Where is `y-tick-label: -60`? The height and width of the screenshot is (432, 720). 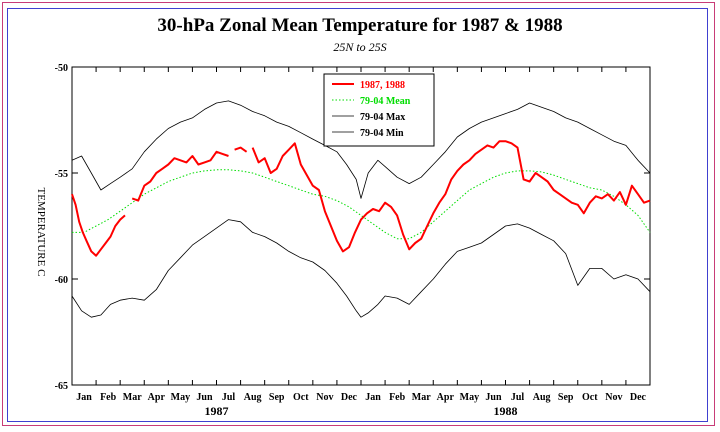 y-tick-label: -60 is located at coordinates (61, 280).